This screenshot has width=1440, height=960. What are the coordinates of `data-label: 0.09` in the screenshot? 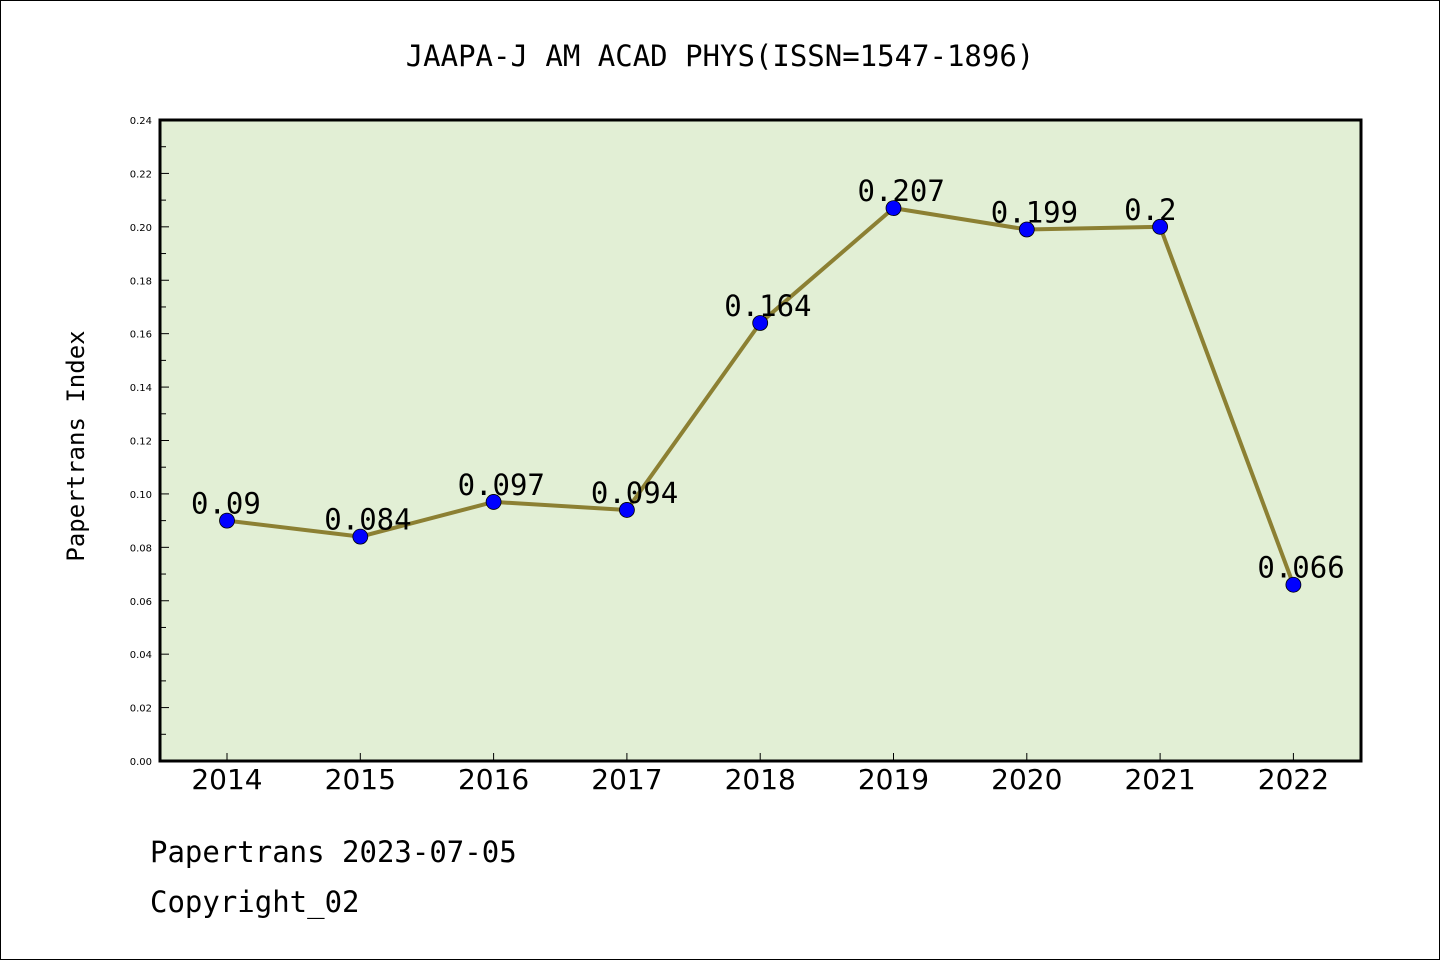 It's located at (226, 504).